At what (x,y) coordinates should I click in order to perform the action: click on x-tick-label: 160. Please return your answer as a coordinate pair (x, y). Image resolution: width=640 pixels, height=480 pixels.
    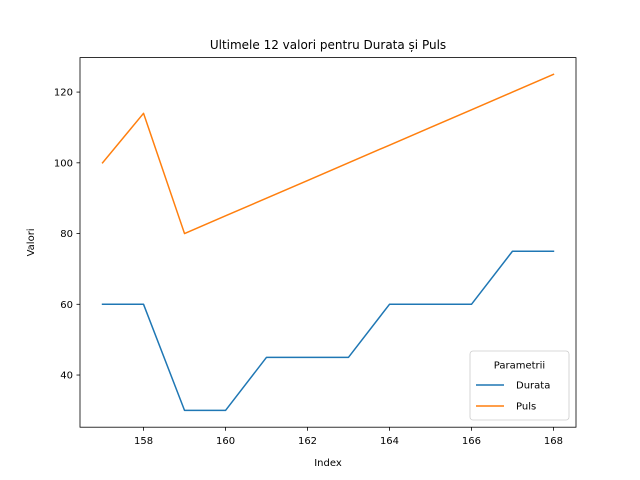
    Looking at the image, I should click on (225, 441).